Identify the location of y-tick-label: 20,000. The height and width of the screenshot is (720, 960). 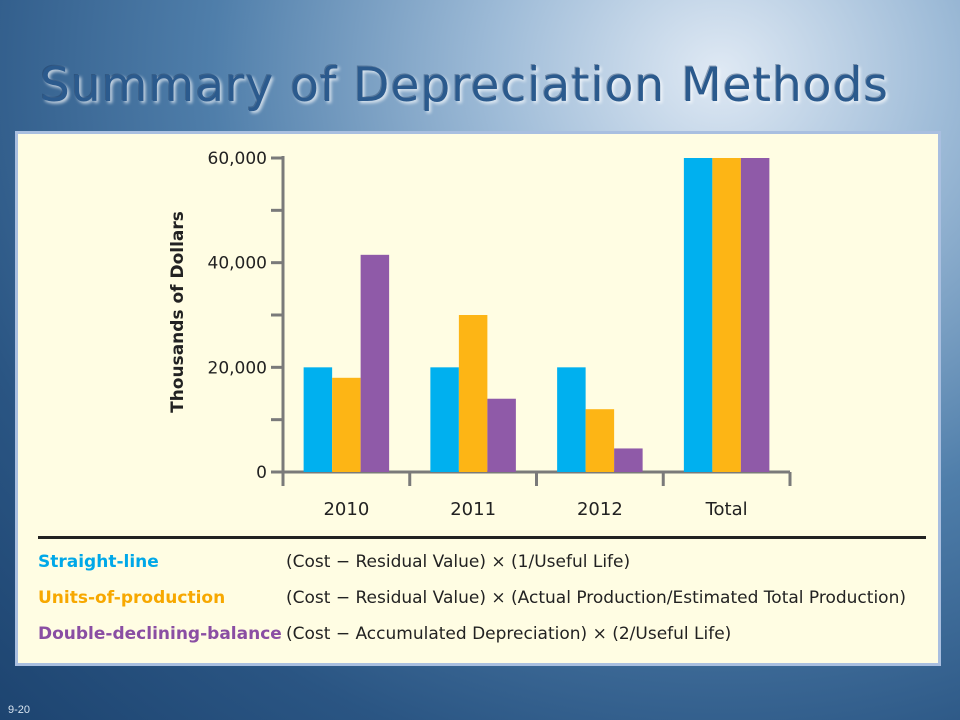
(237, 368).